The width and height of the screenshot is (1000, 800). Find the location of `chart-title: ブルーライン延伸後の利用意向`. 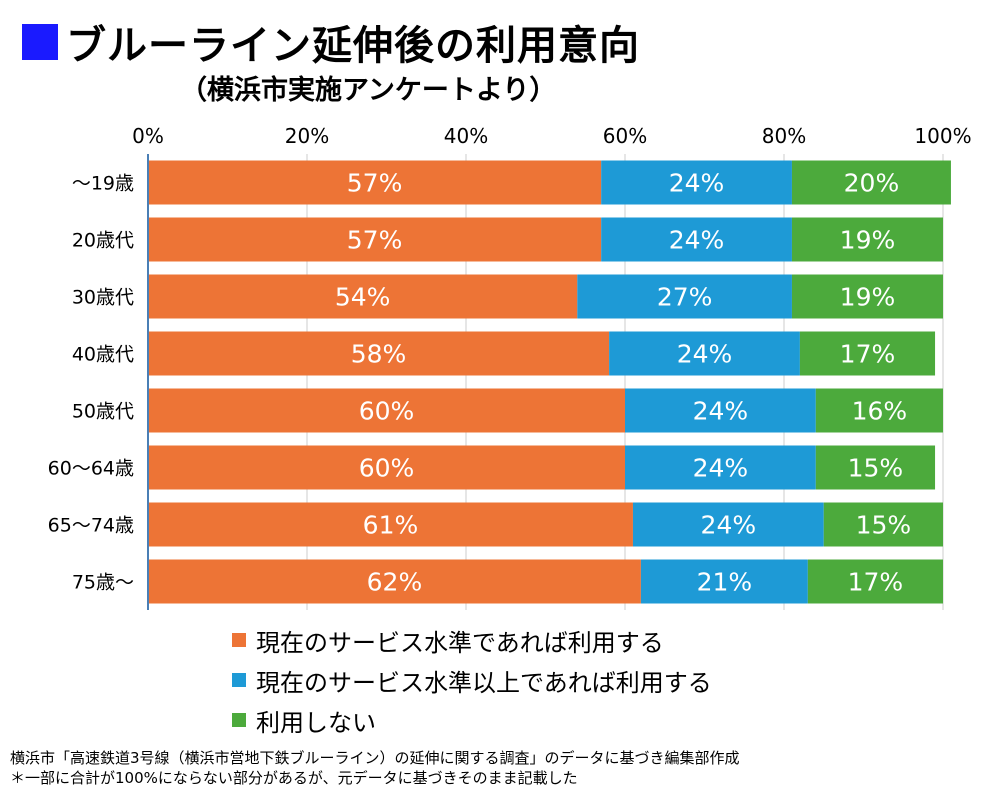

chart-title: ブルーライン延伸後の利用意向 is located at coordinates (353, 46).